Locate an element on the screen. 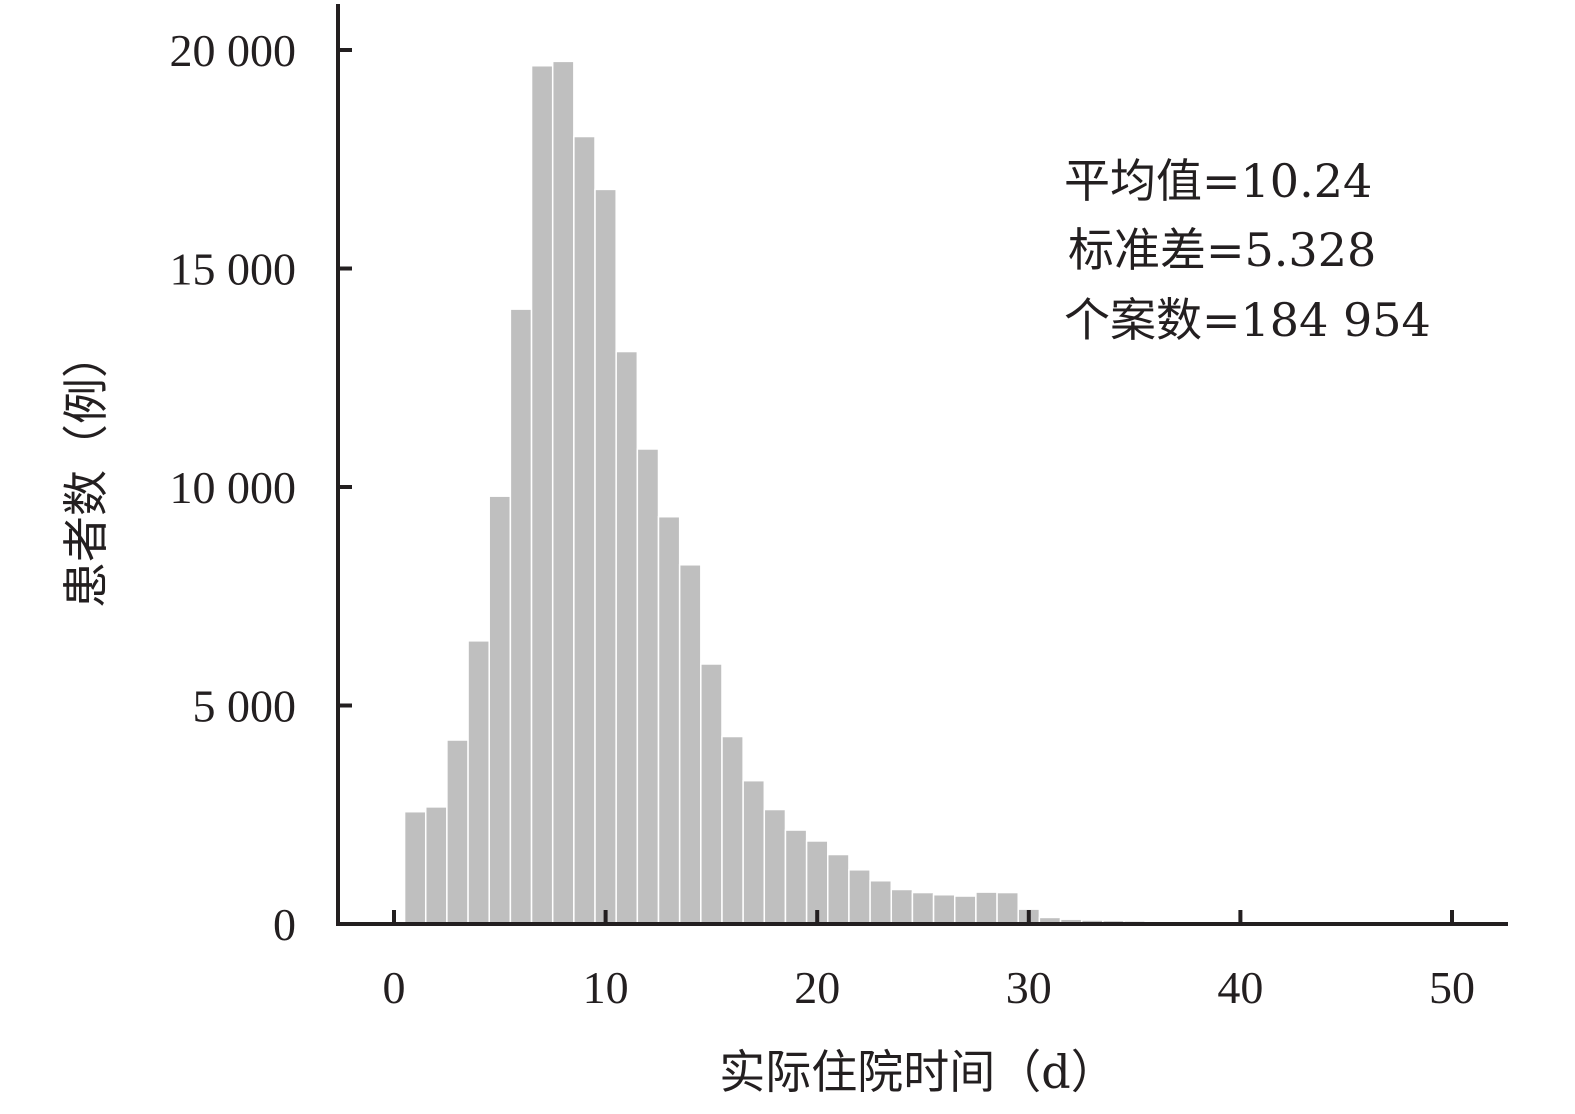  y-tick-label: 20 000 is located at coordinates (233, 50).